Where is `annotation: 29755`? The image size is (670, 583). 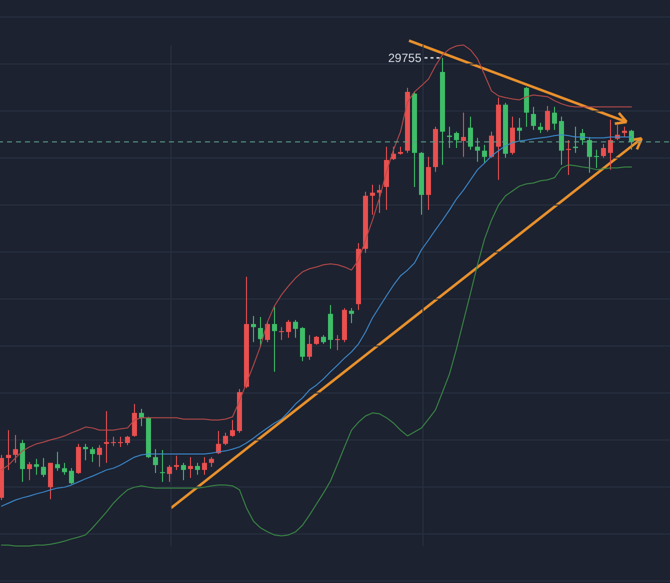 annotation: 29755 is located at coordinates (405, 57).